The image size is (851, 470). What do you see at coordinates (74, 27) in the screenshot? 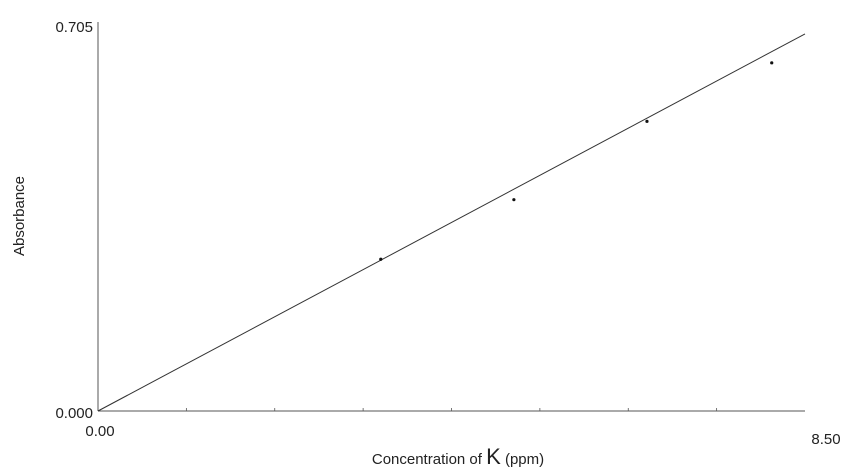
I see `y-tick-label-max: 0.705` at bounding box center [74, 27].